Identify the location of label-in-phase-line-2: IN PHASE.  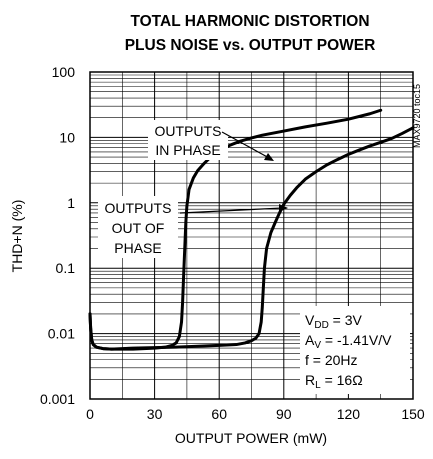
(187, 150).